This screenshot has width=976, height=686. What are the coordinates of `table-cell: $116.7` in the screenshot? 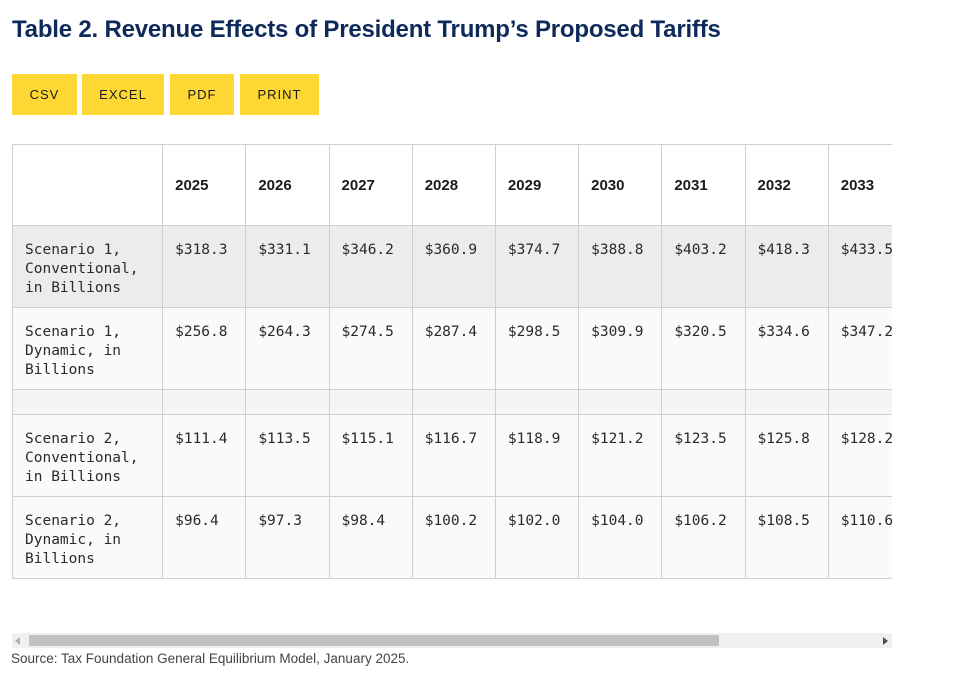 It's located at (453, 455).